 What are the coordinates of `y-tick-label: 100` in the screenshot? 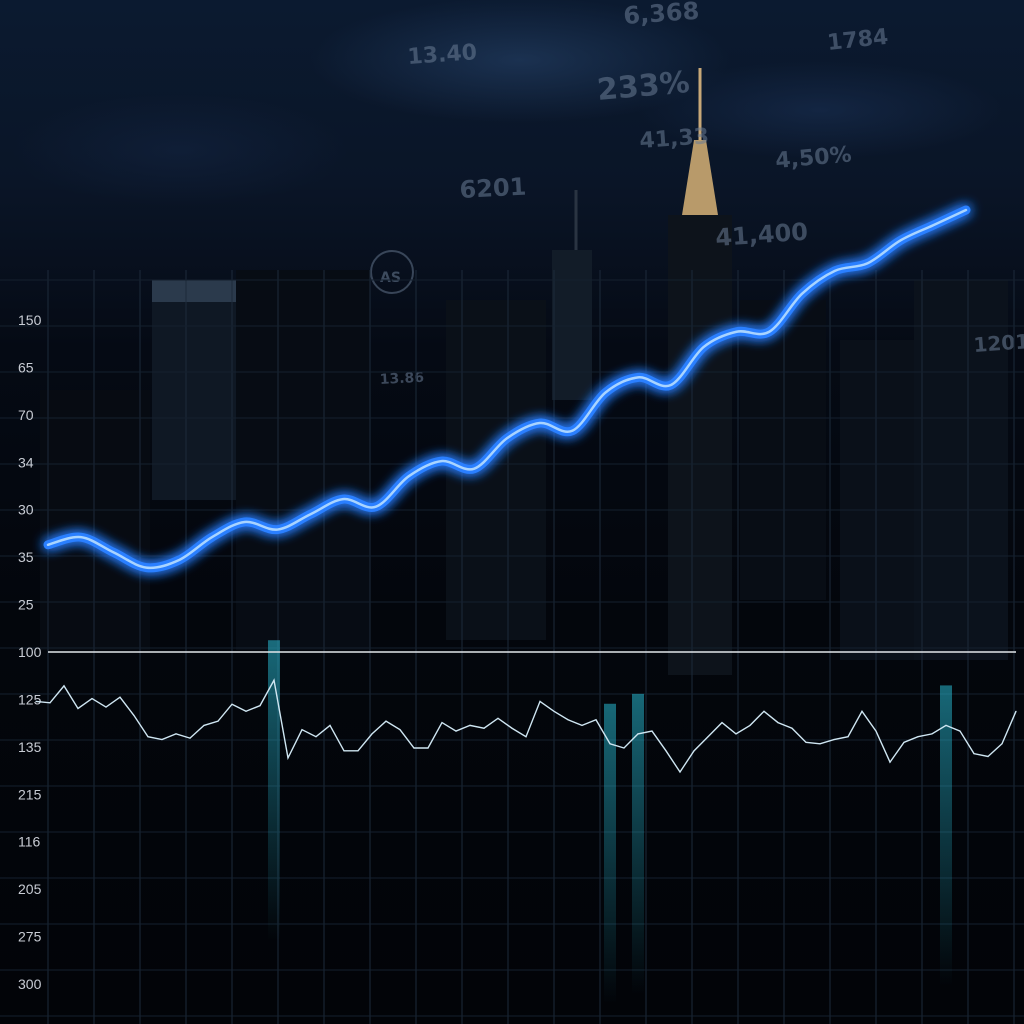 It's located at (30, 652).